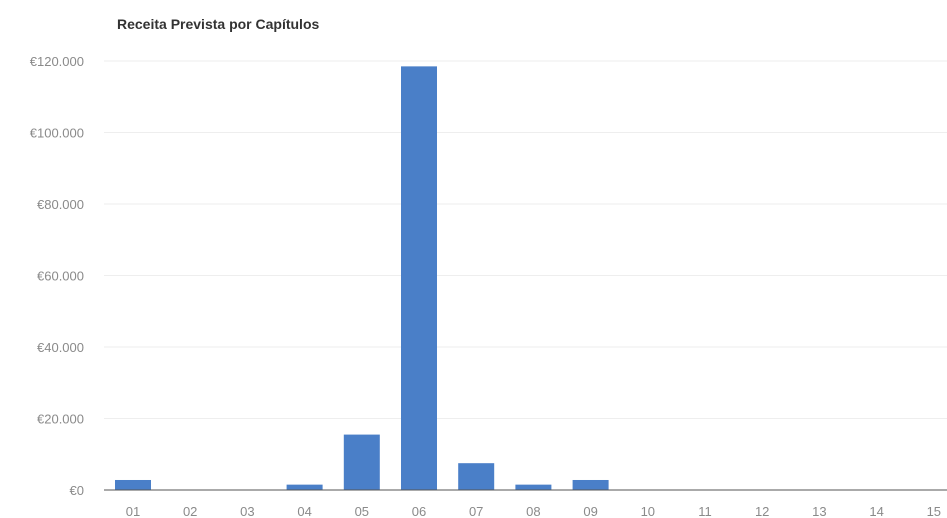  I want to click on x-tick-label-08: 08, so click(533, 511).